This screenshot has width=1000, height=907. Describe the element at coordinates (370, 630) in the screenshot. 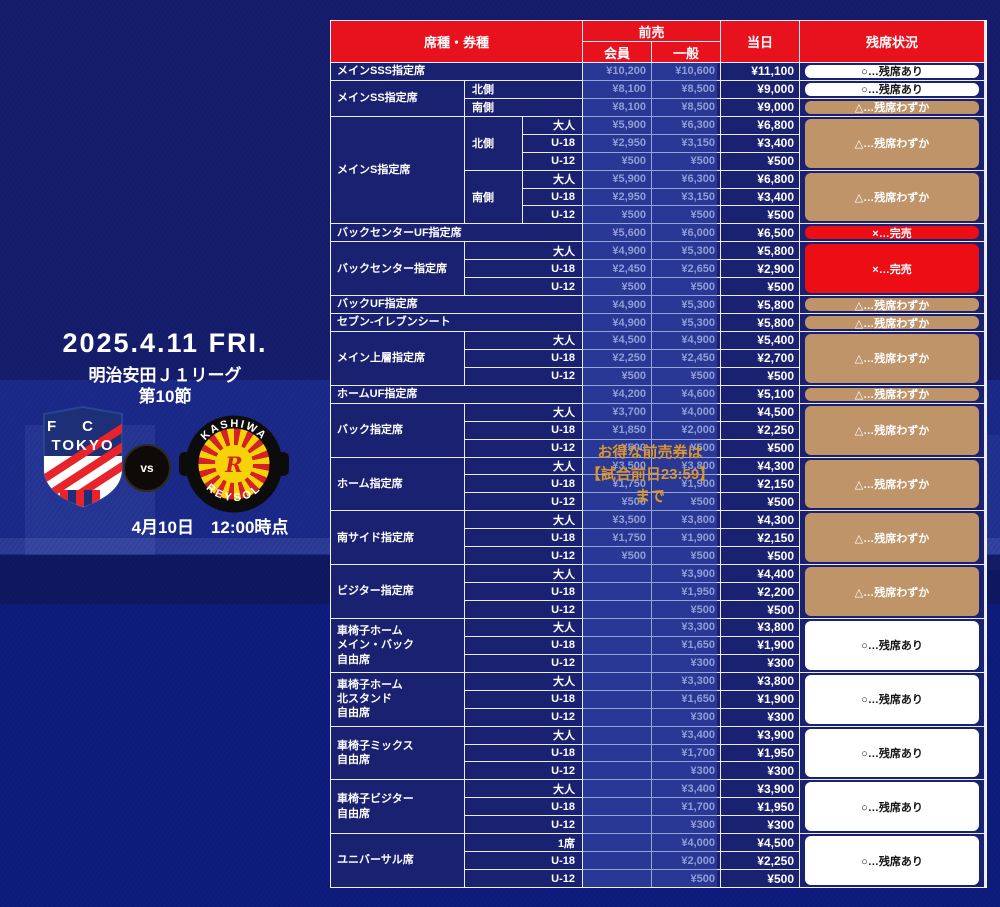

I see `seat-name-line: 車椅子ホーム` at that location.